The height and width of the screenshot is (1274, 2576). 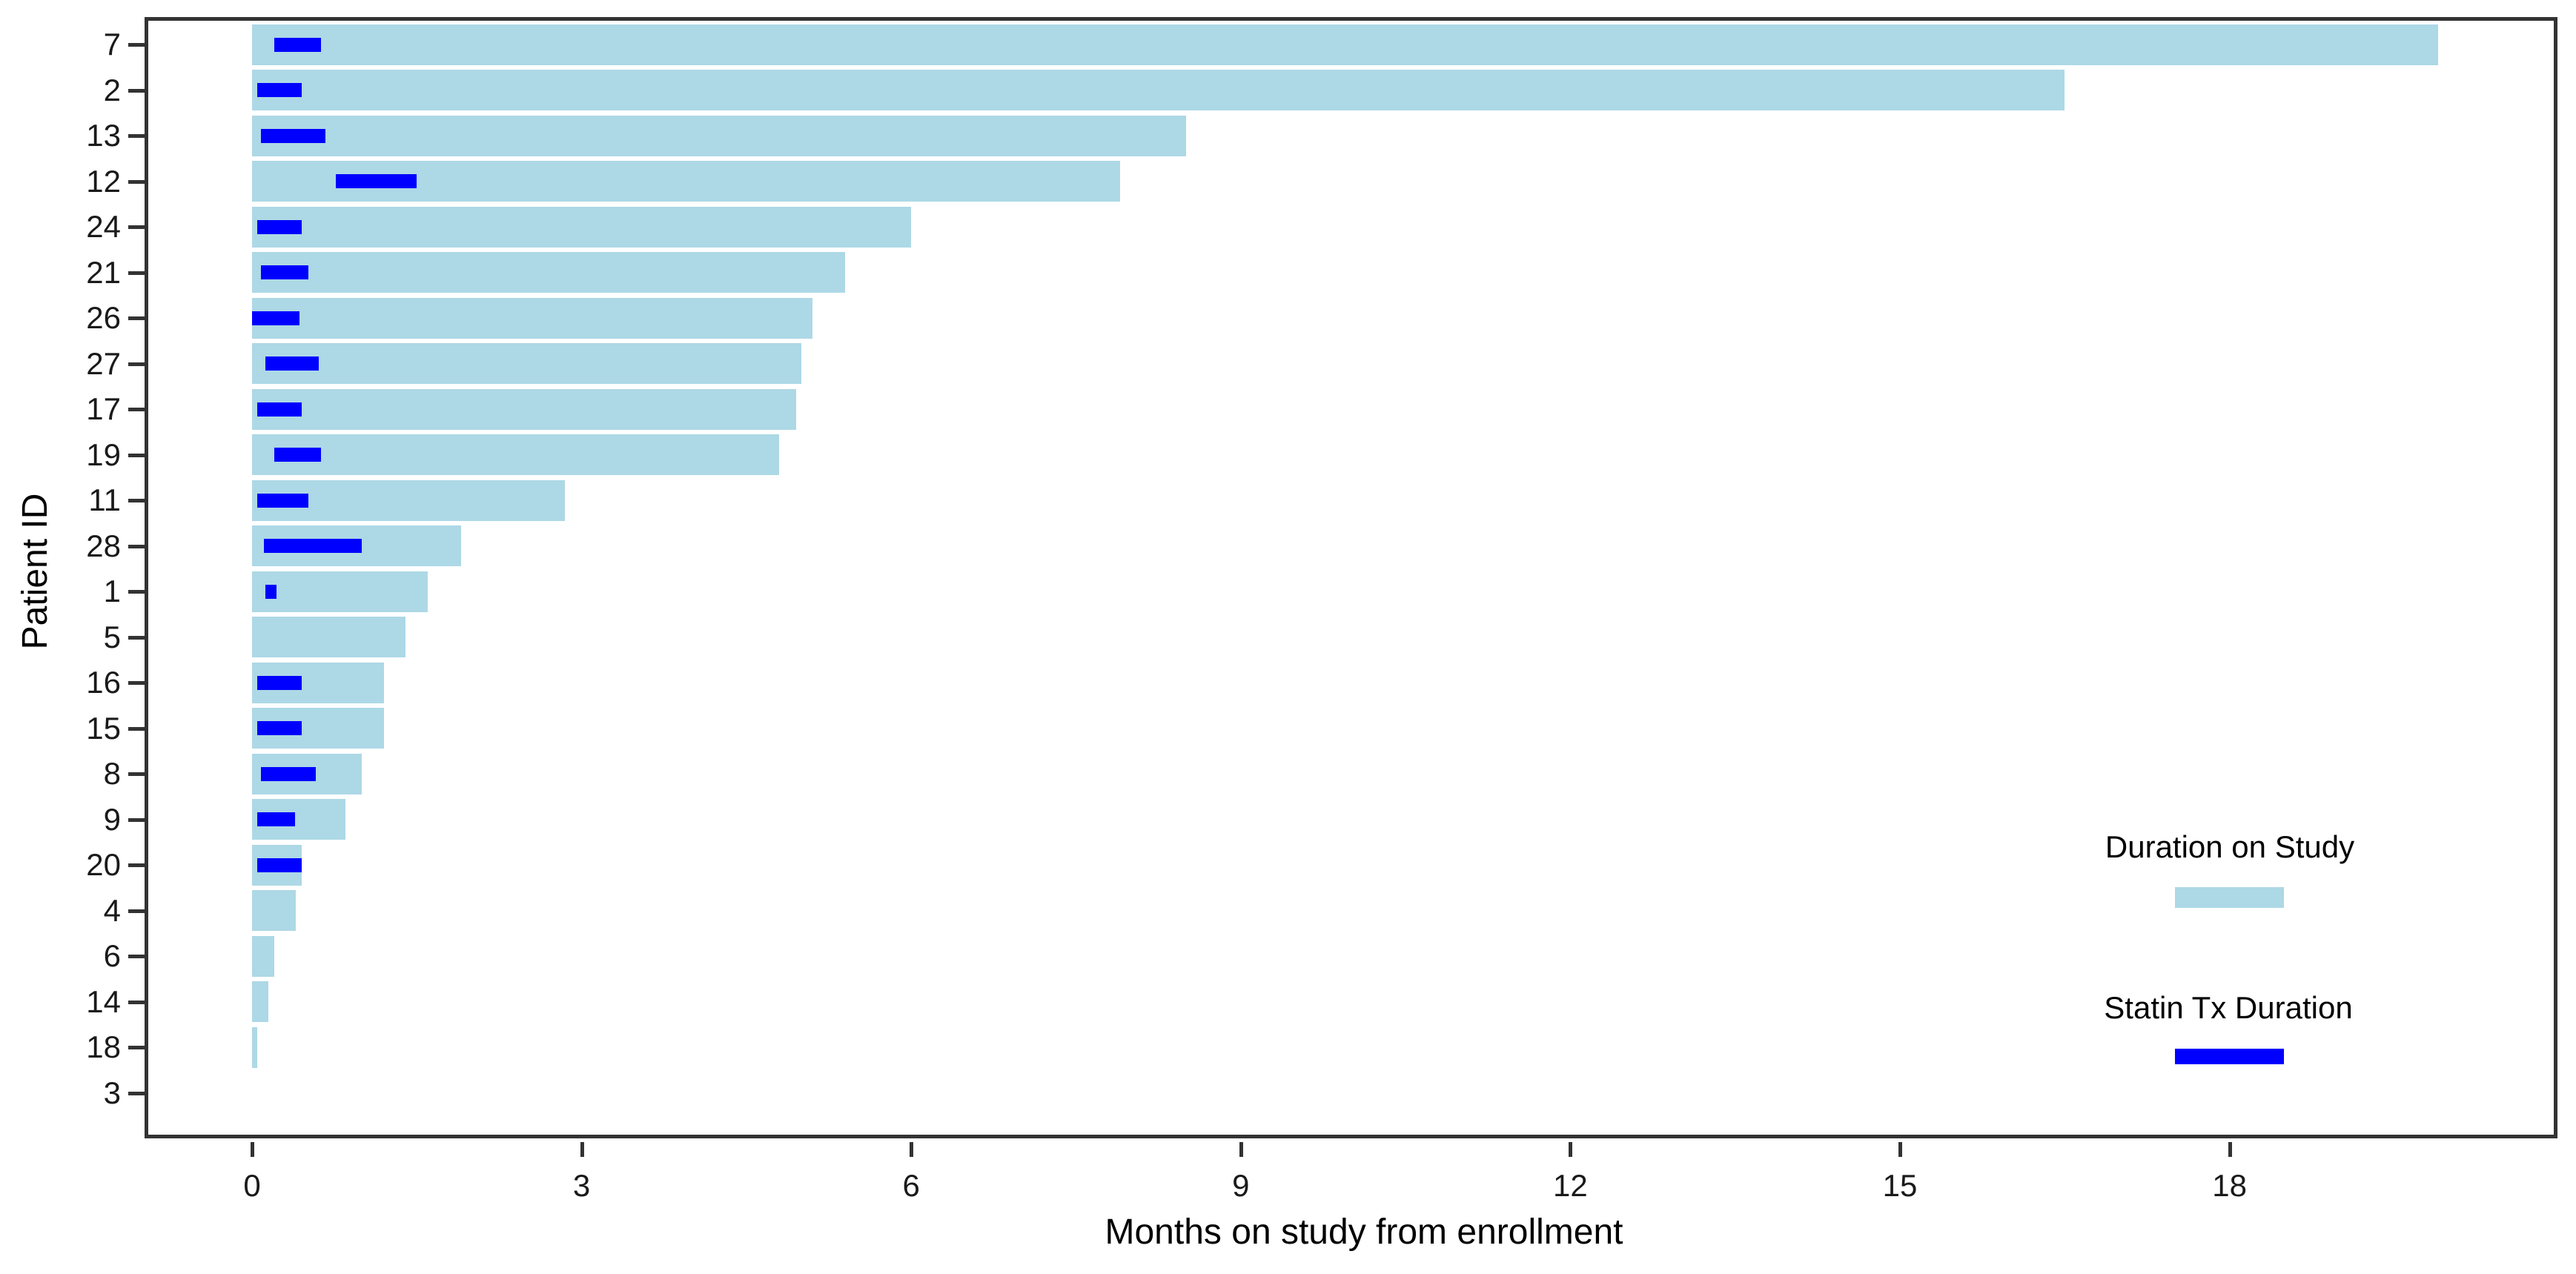 What do you see at coordinates (103, 864) in the screenshot?
I see `y-tick-label-patient-20: 20` at bounding box center [103, 864].